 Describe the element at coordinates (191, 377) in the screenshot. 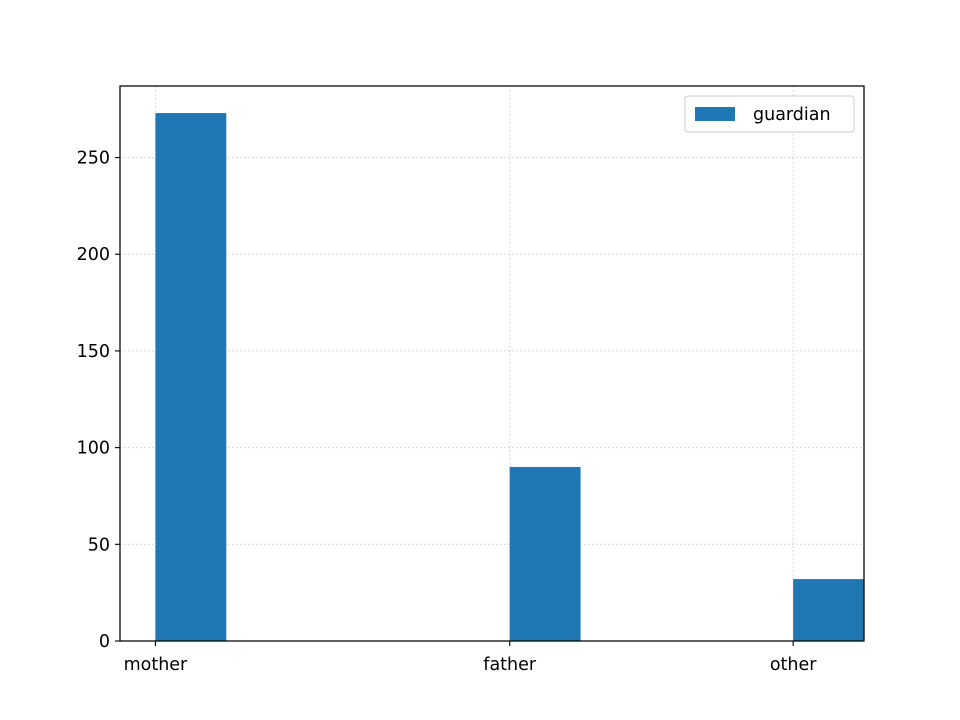

I see `bar-mother` at that location.